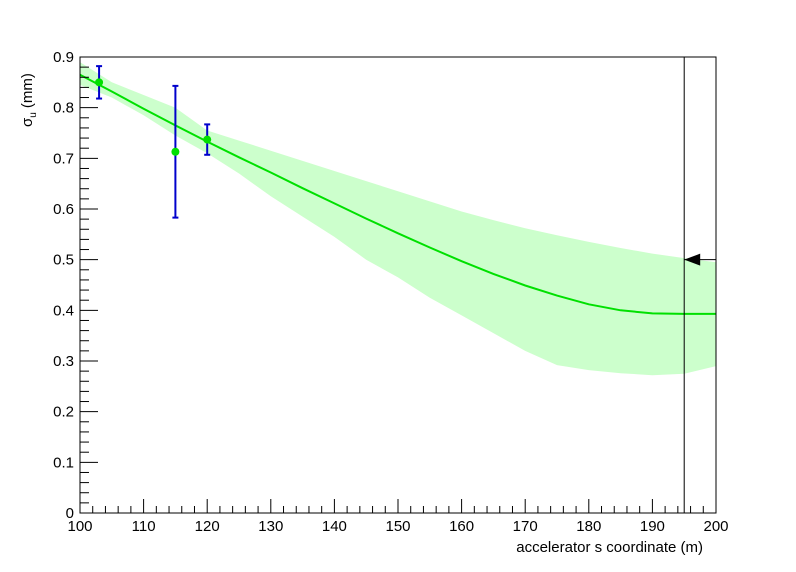 Image resolution: width=796 pixels, height=572 pixels. Describe the element at coordinates (715, 526) in the screenshot. I see `x-tick-label: 200` at that location.